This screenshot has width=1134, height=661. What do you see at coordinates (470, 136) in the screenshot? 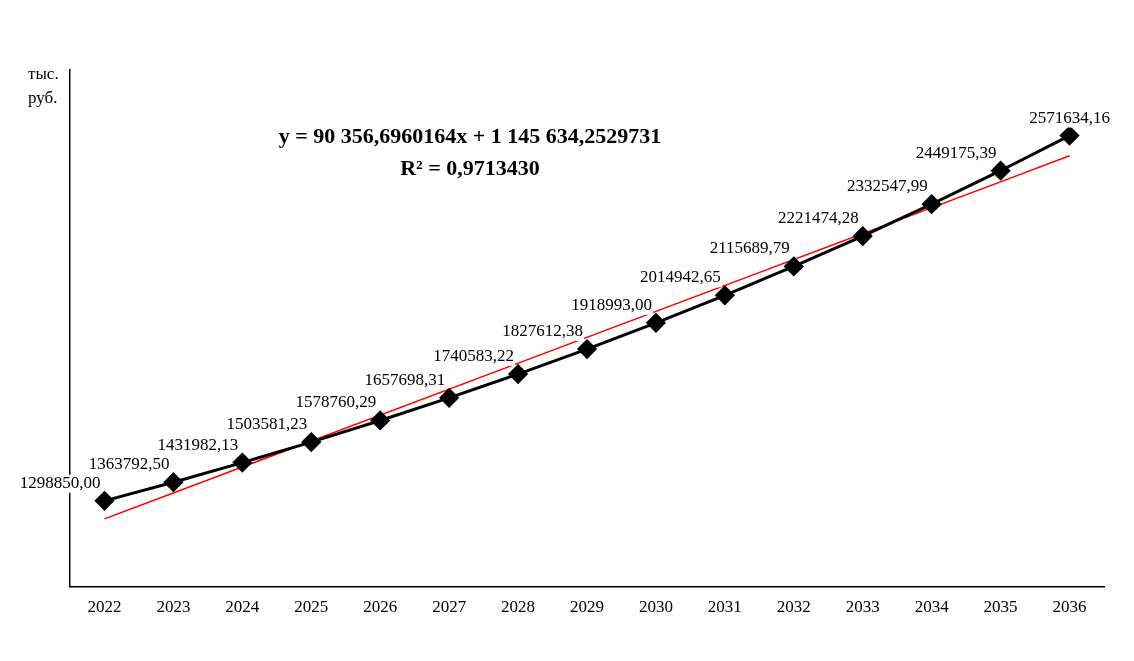
I see `annotation: y = 90 356,6960164x + 1 145 634,2529731` at bounding box center [470, 136].